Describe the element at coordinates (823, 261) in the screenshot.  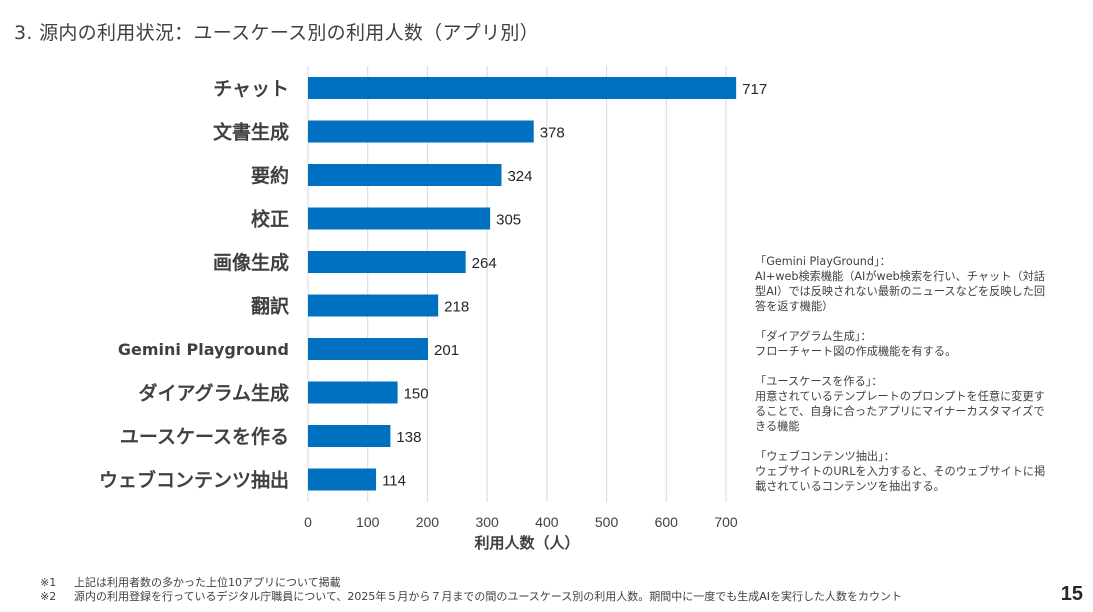
I see `note-title: 「Gemini PlayGround」：` at that location.